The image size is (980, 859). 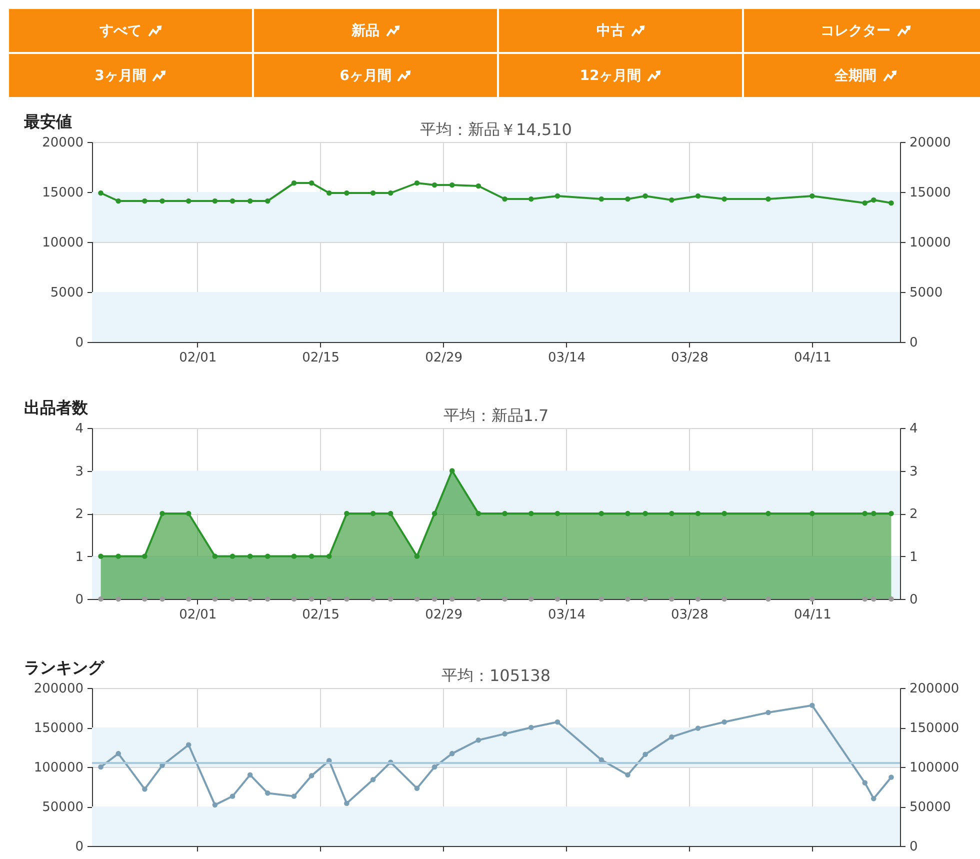 I want to click on y2-tick-label: 4, so click(x=914, y=429).